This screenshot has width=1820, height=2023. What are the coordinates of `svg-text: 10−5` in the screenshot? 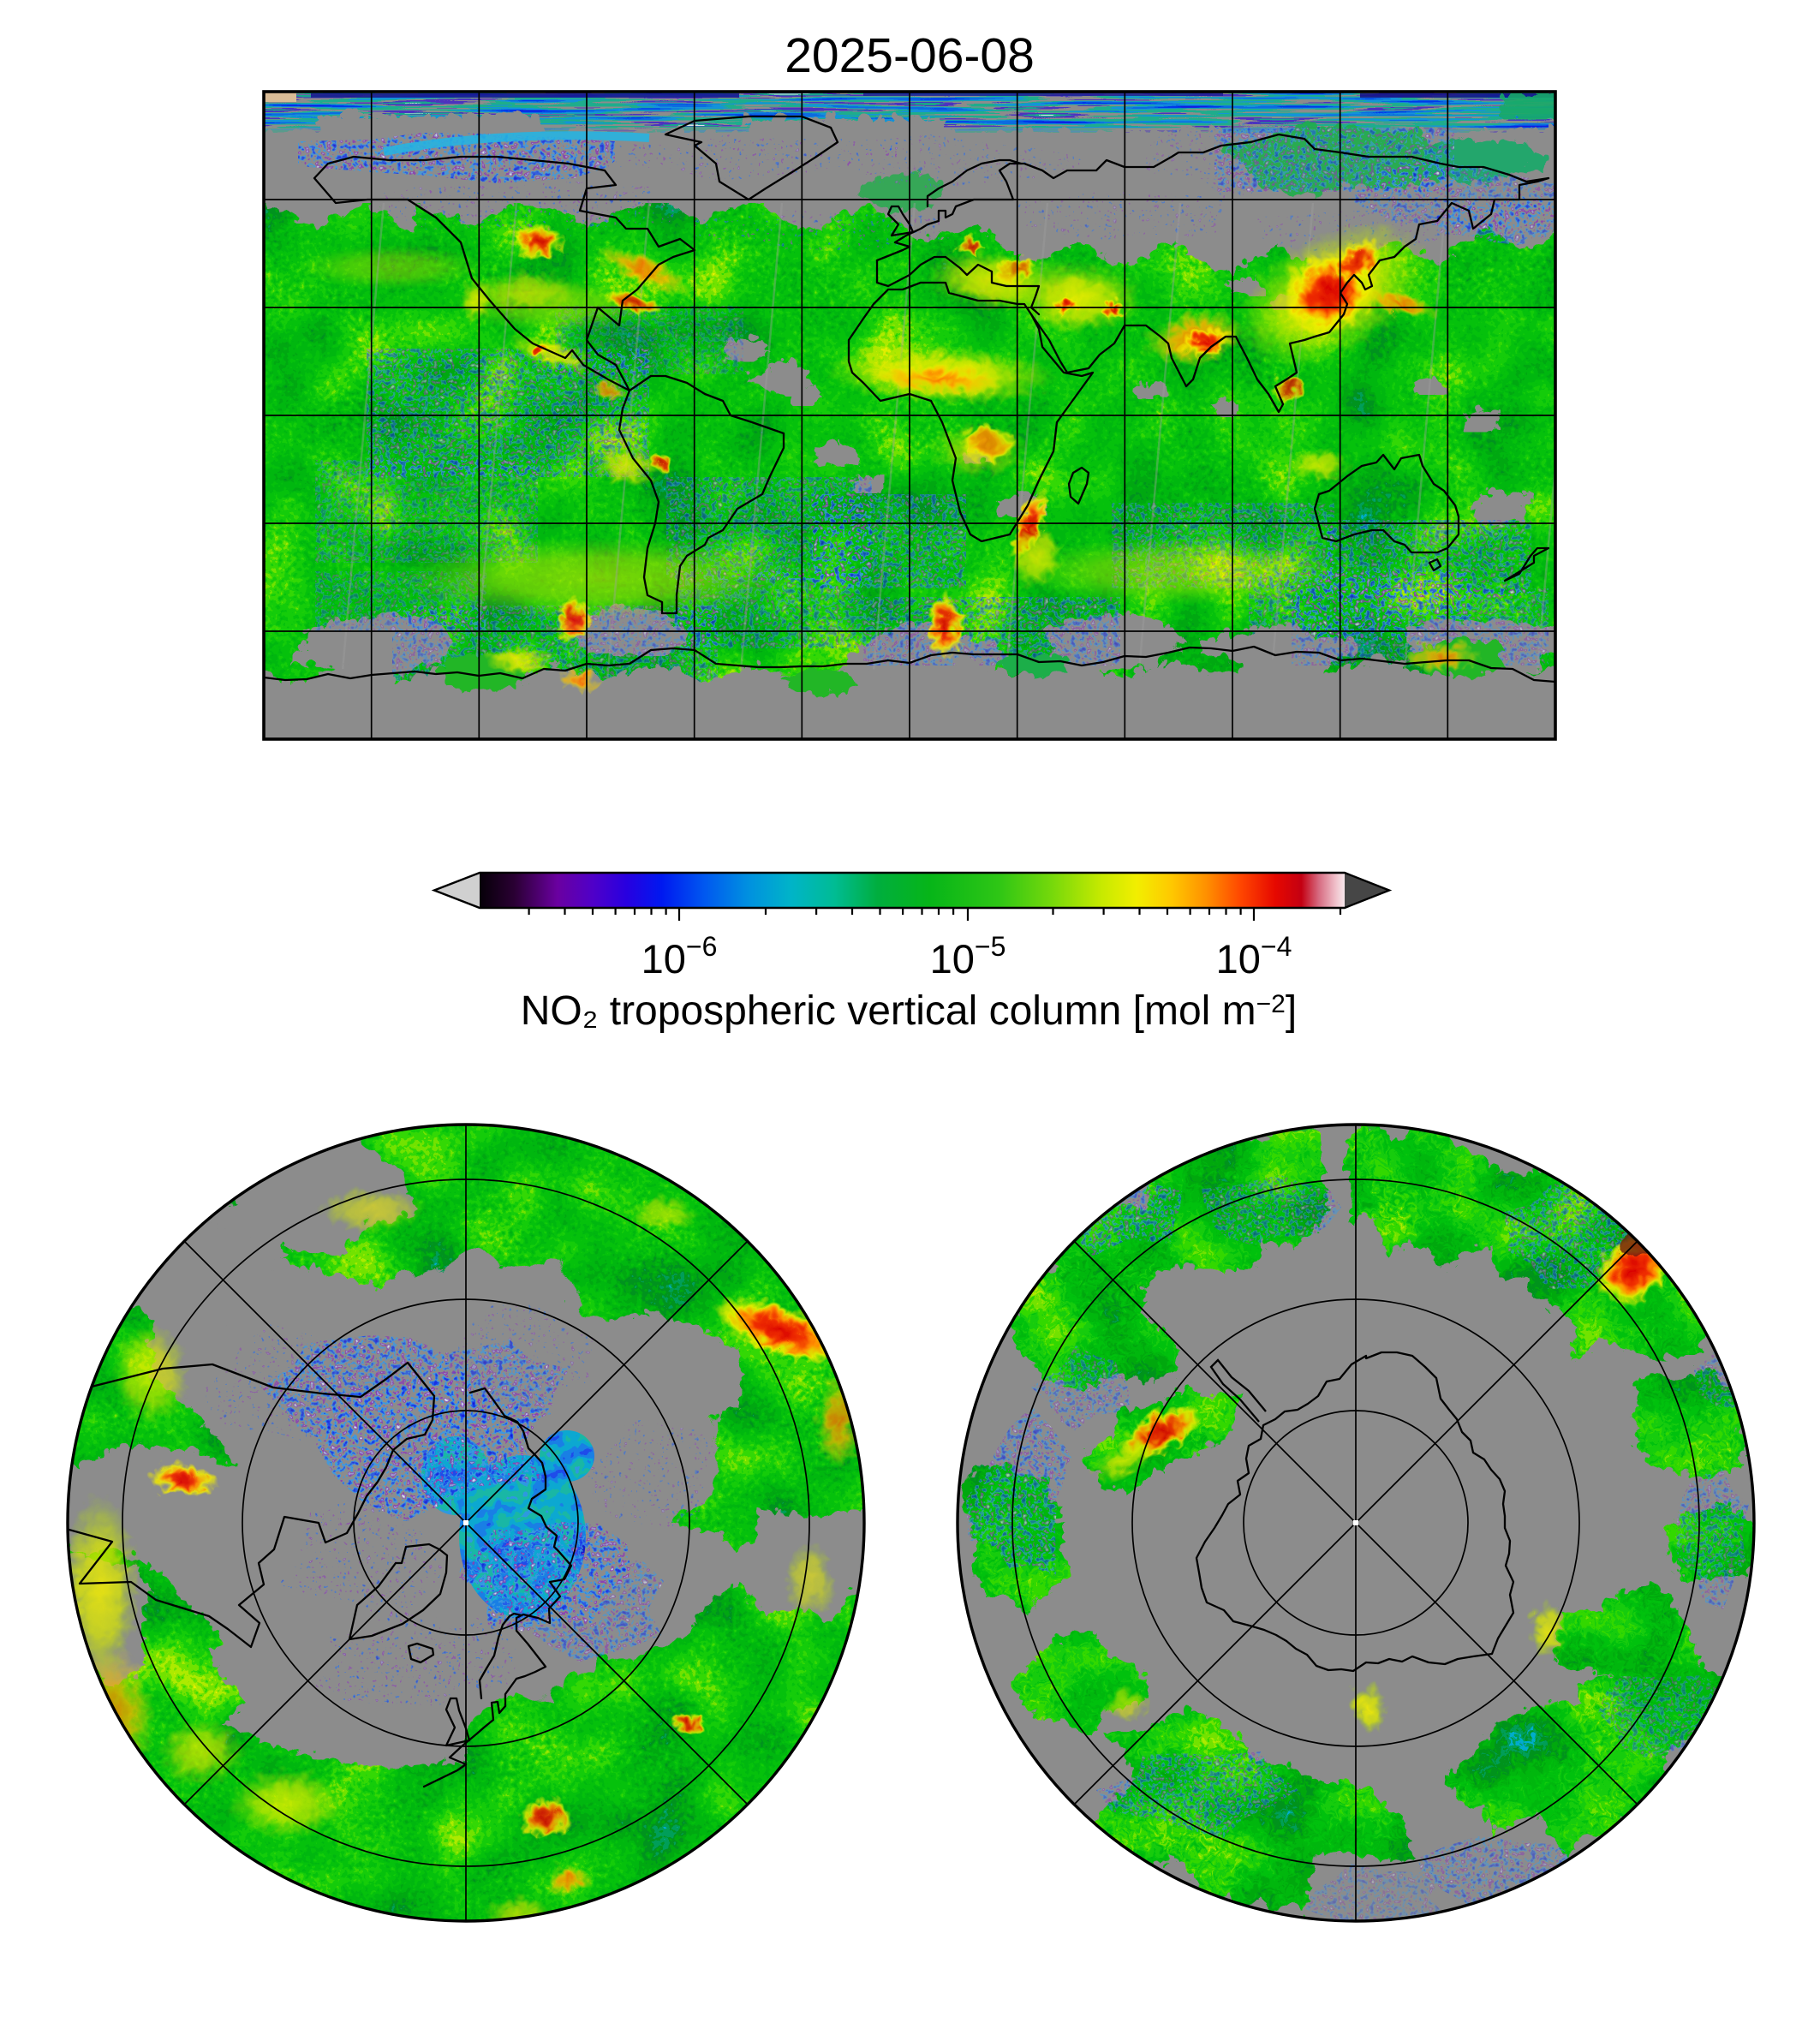 It's located at (968, 956).